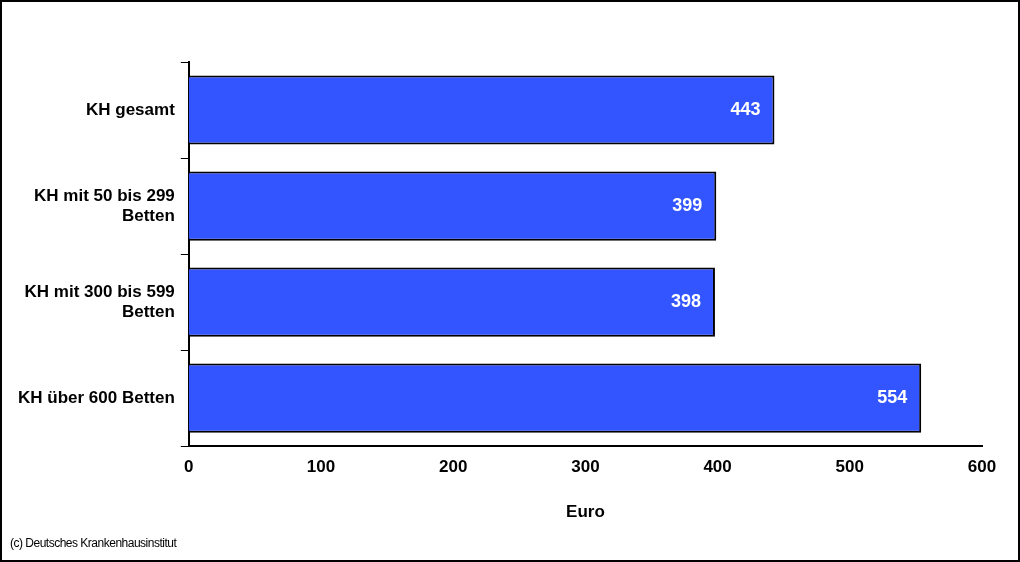 The width and height of the screenshot is (1020, 562). What do you see at coordinates (687, 205) in the screenshot?
I see `data-label: 399` at bounding box center [687, 205].